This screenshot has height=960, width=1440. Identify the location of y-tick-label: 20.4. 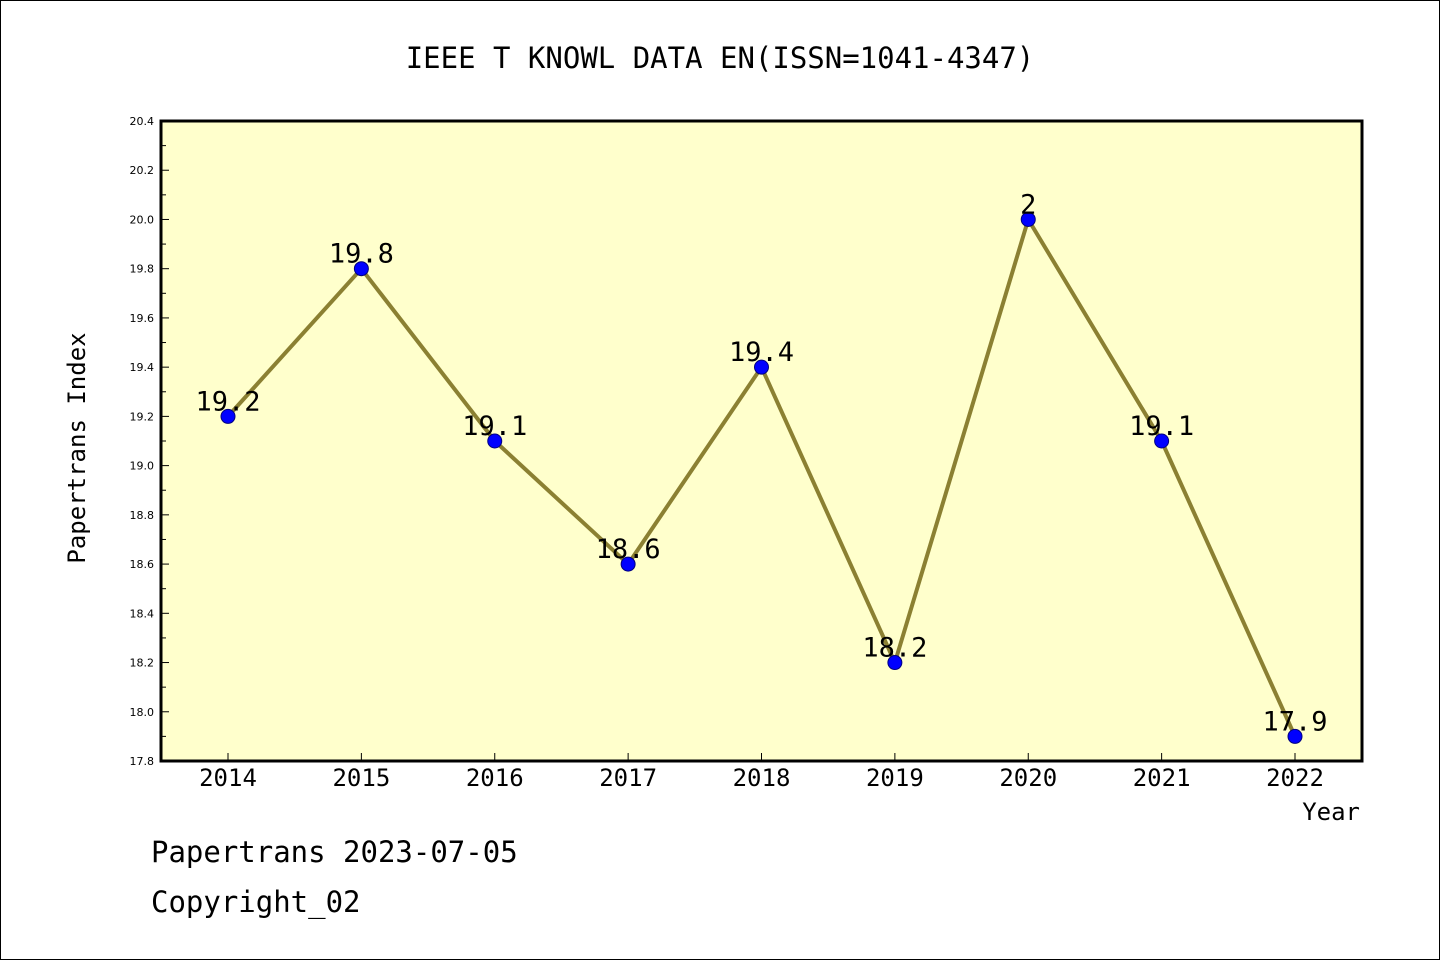
(142, 121).